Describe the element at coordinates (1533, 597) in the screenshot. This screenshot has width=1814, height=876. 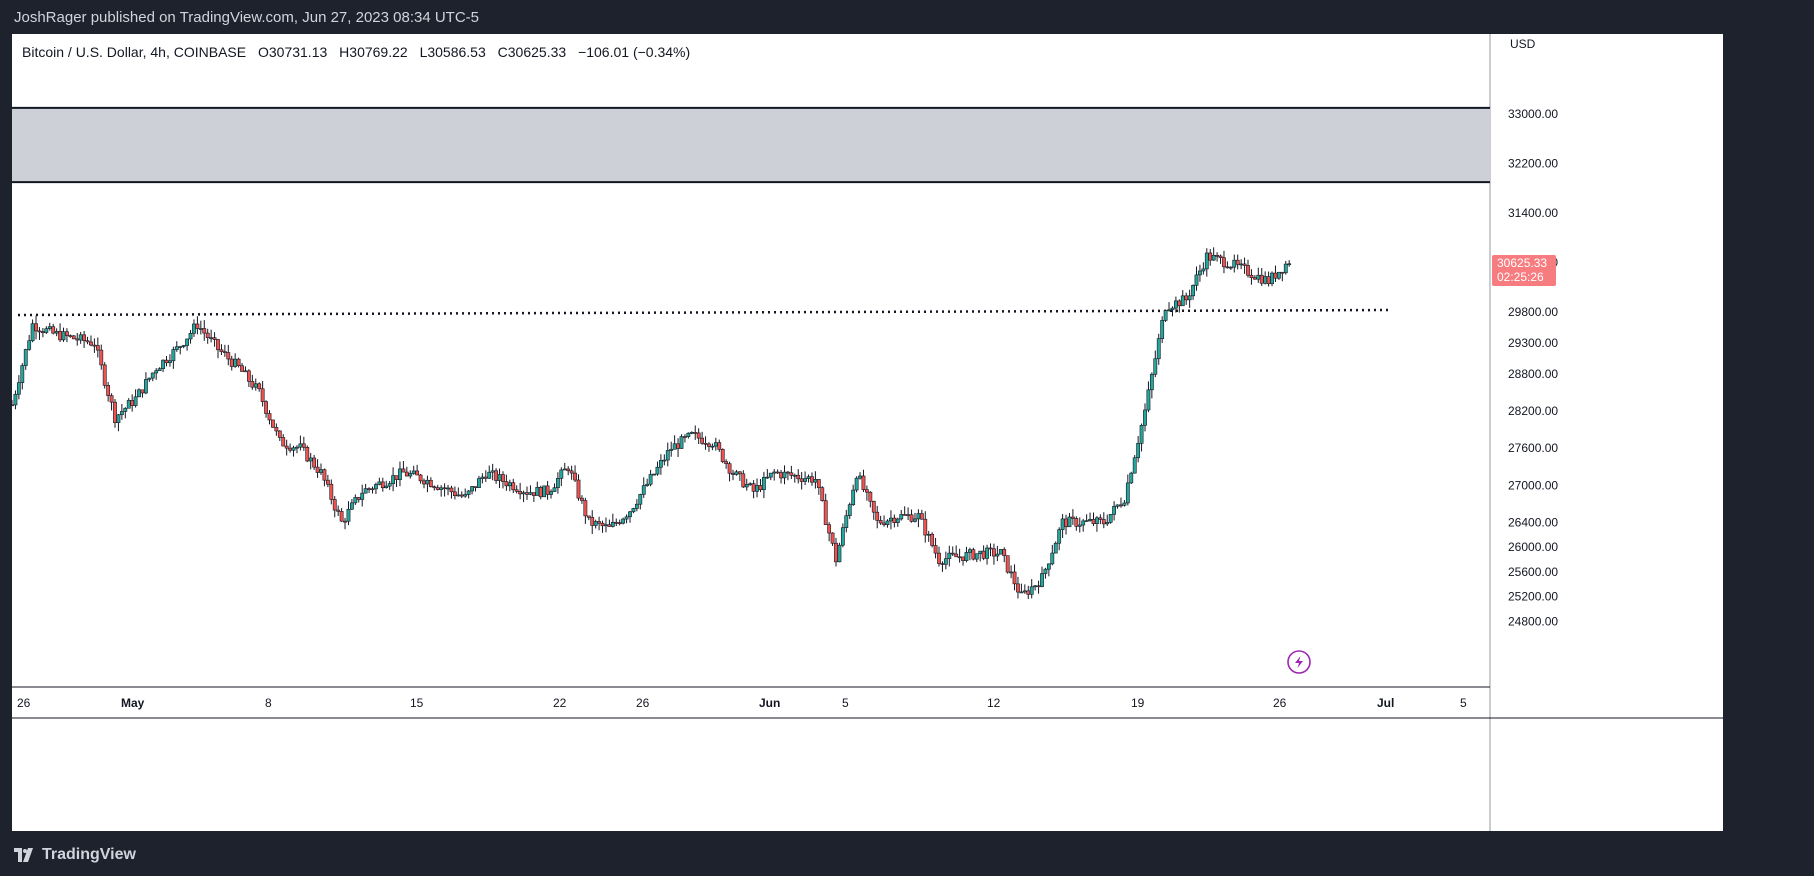
I see `price-tick-label: 25200.00` at that location.